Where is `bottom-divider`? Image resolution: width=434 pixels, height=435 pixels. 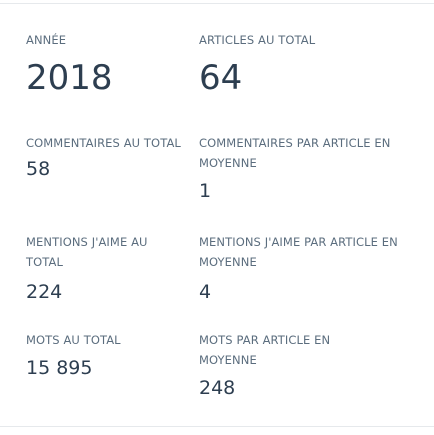
bottom-divider is located at coordinates (217, 426).